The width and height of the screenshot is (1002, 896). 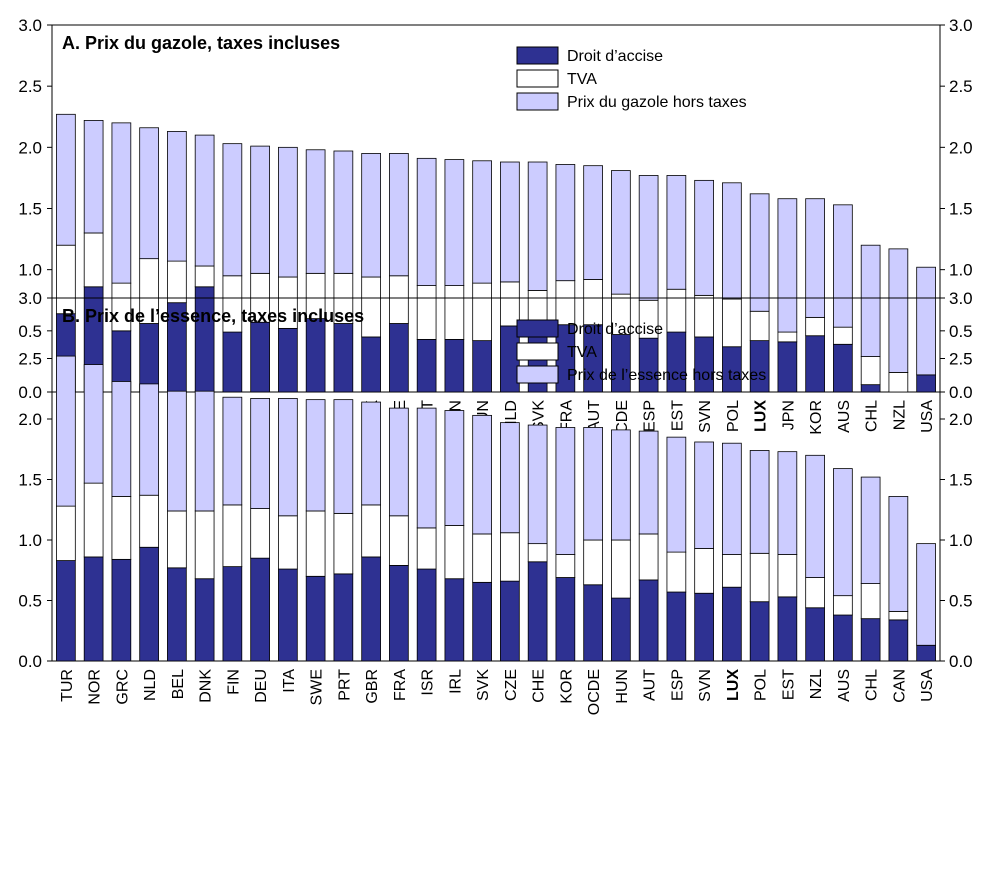 What do you see at coordinates (870, 601) in the screenshot?
I see `bar-segment-vat-chl` at bounding box center [870, 601].